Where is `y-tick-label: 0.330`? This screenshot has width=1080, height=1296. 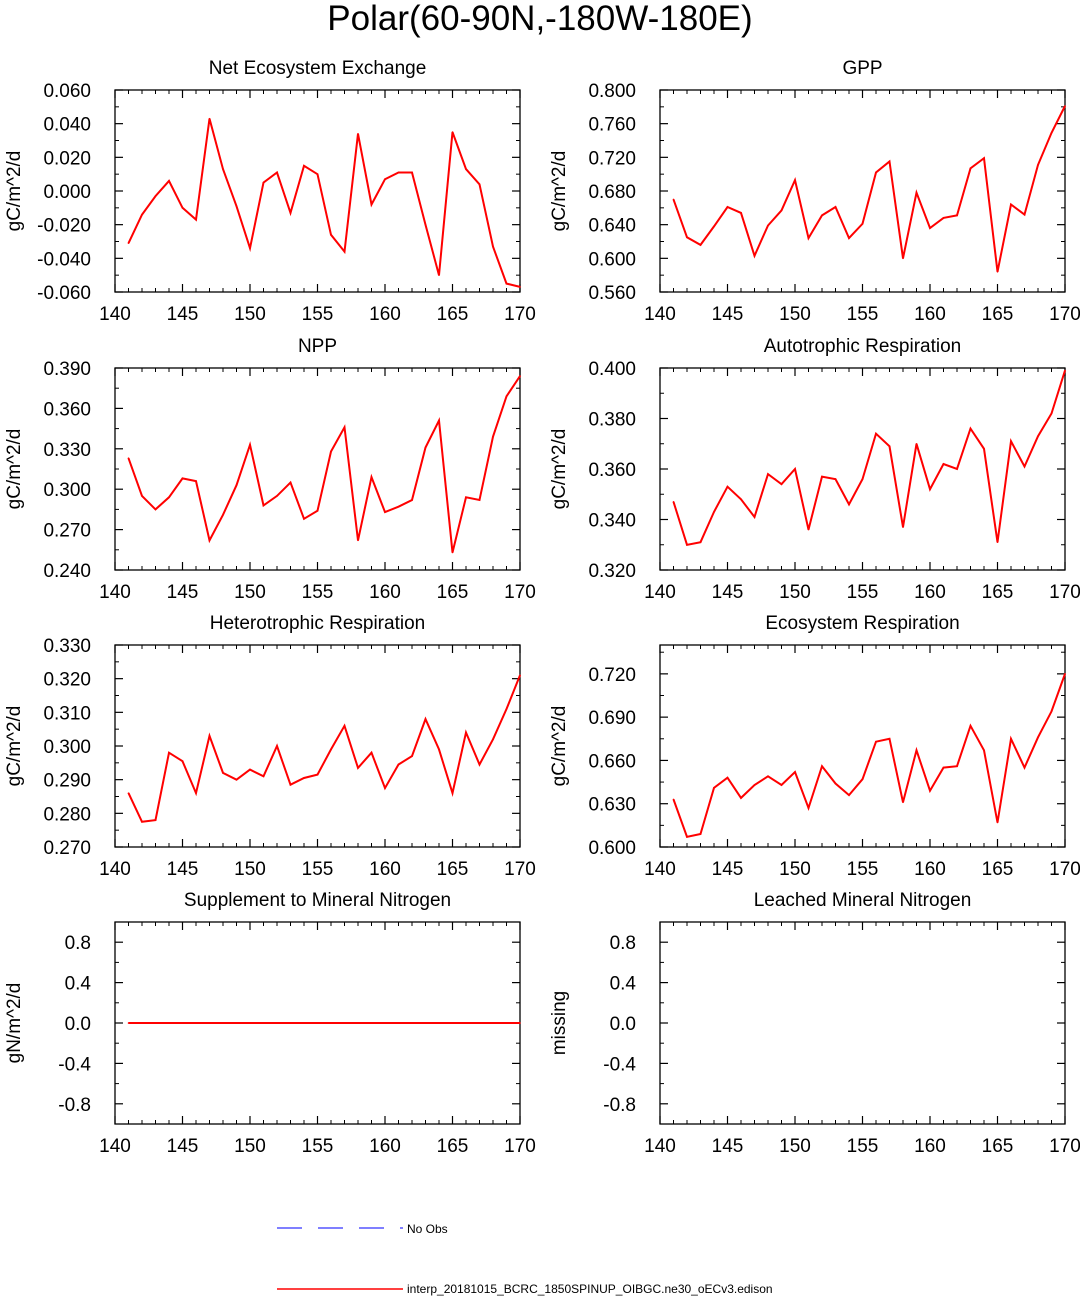
y-tick-label: 0.330 is located at coordinates (67, 646).